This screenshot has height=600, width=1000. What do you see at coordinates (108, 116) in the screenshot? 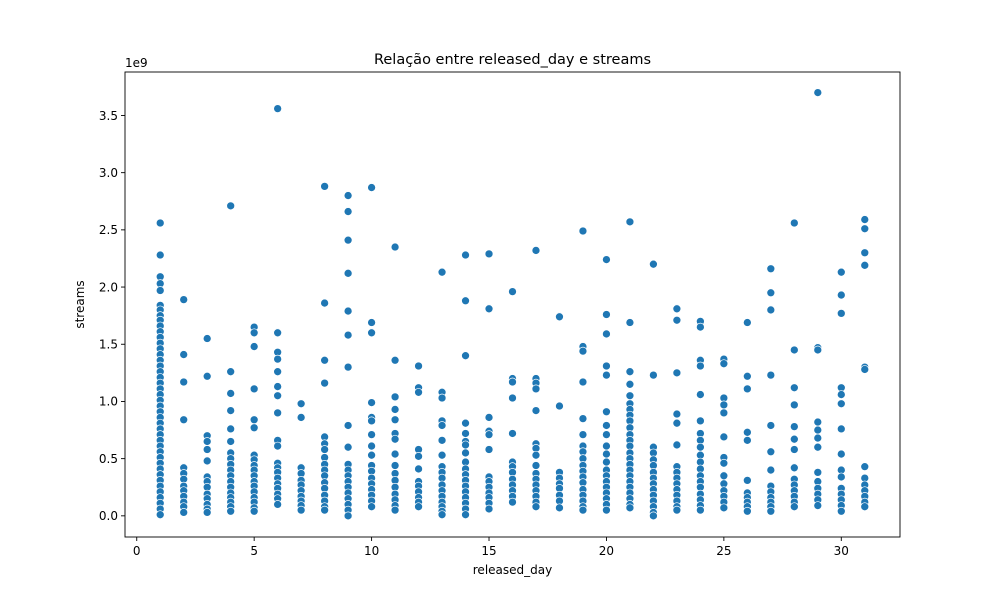
I see `y-tick-label: 3.5` at bounding box center [108, 116].